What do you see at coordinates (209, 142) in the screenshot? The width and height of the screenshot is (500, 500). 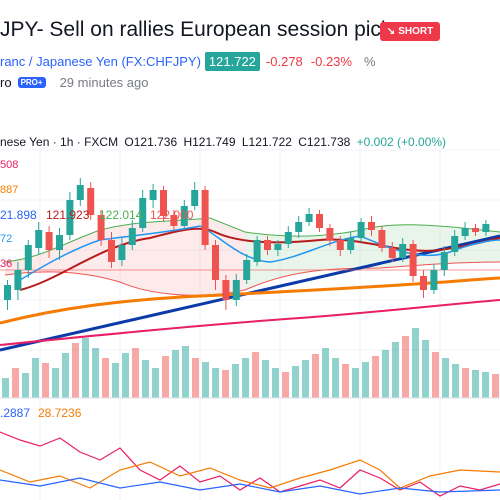 I see `ohlc-high: H121.749` at bounding box center [209, 142].